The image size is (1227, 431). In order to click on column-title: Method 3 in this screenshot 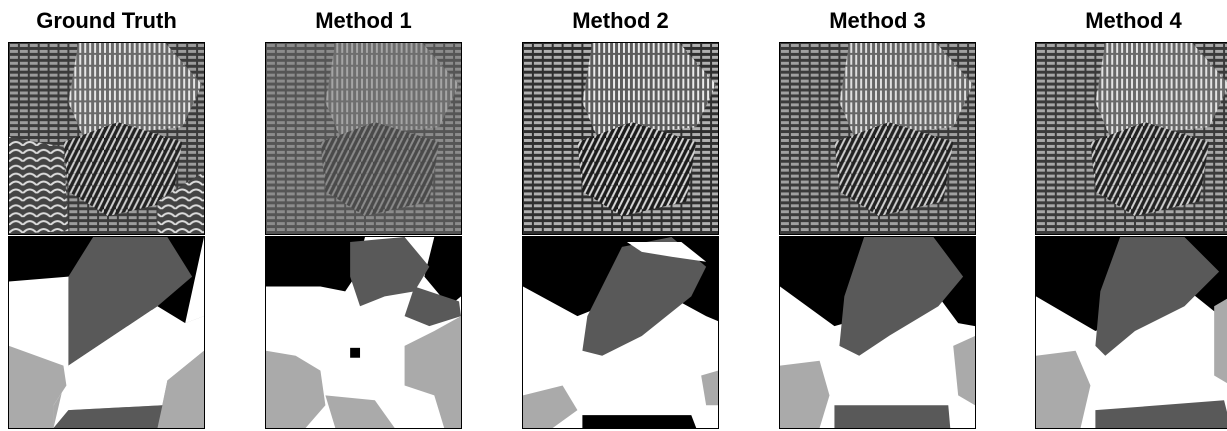, I will do `click(877, 20)`.